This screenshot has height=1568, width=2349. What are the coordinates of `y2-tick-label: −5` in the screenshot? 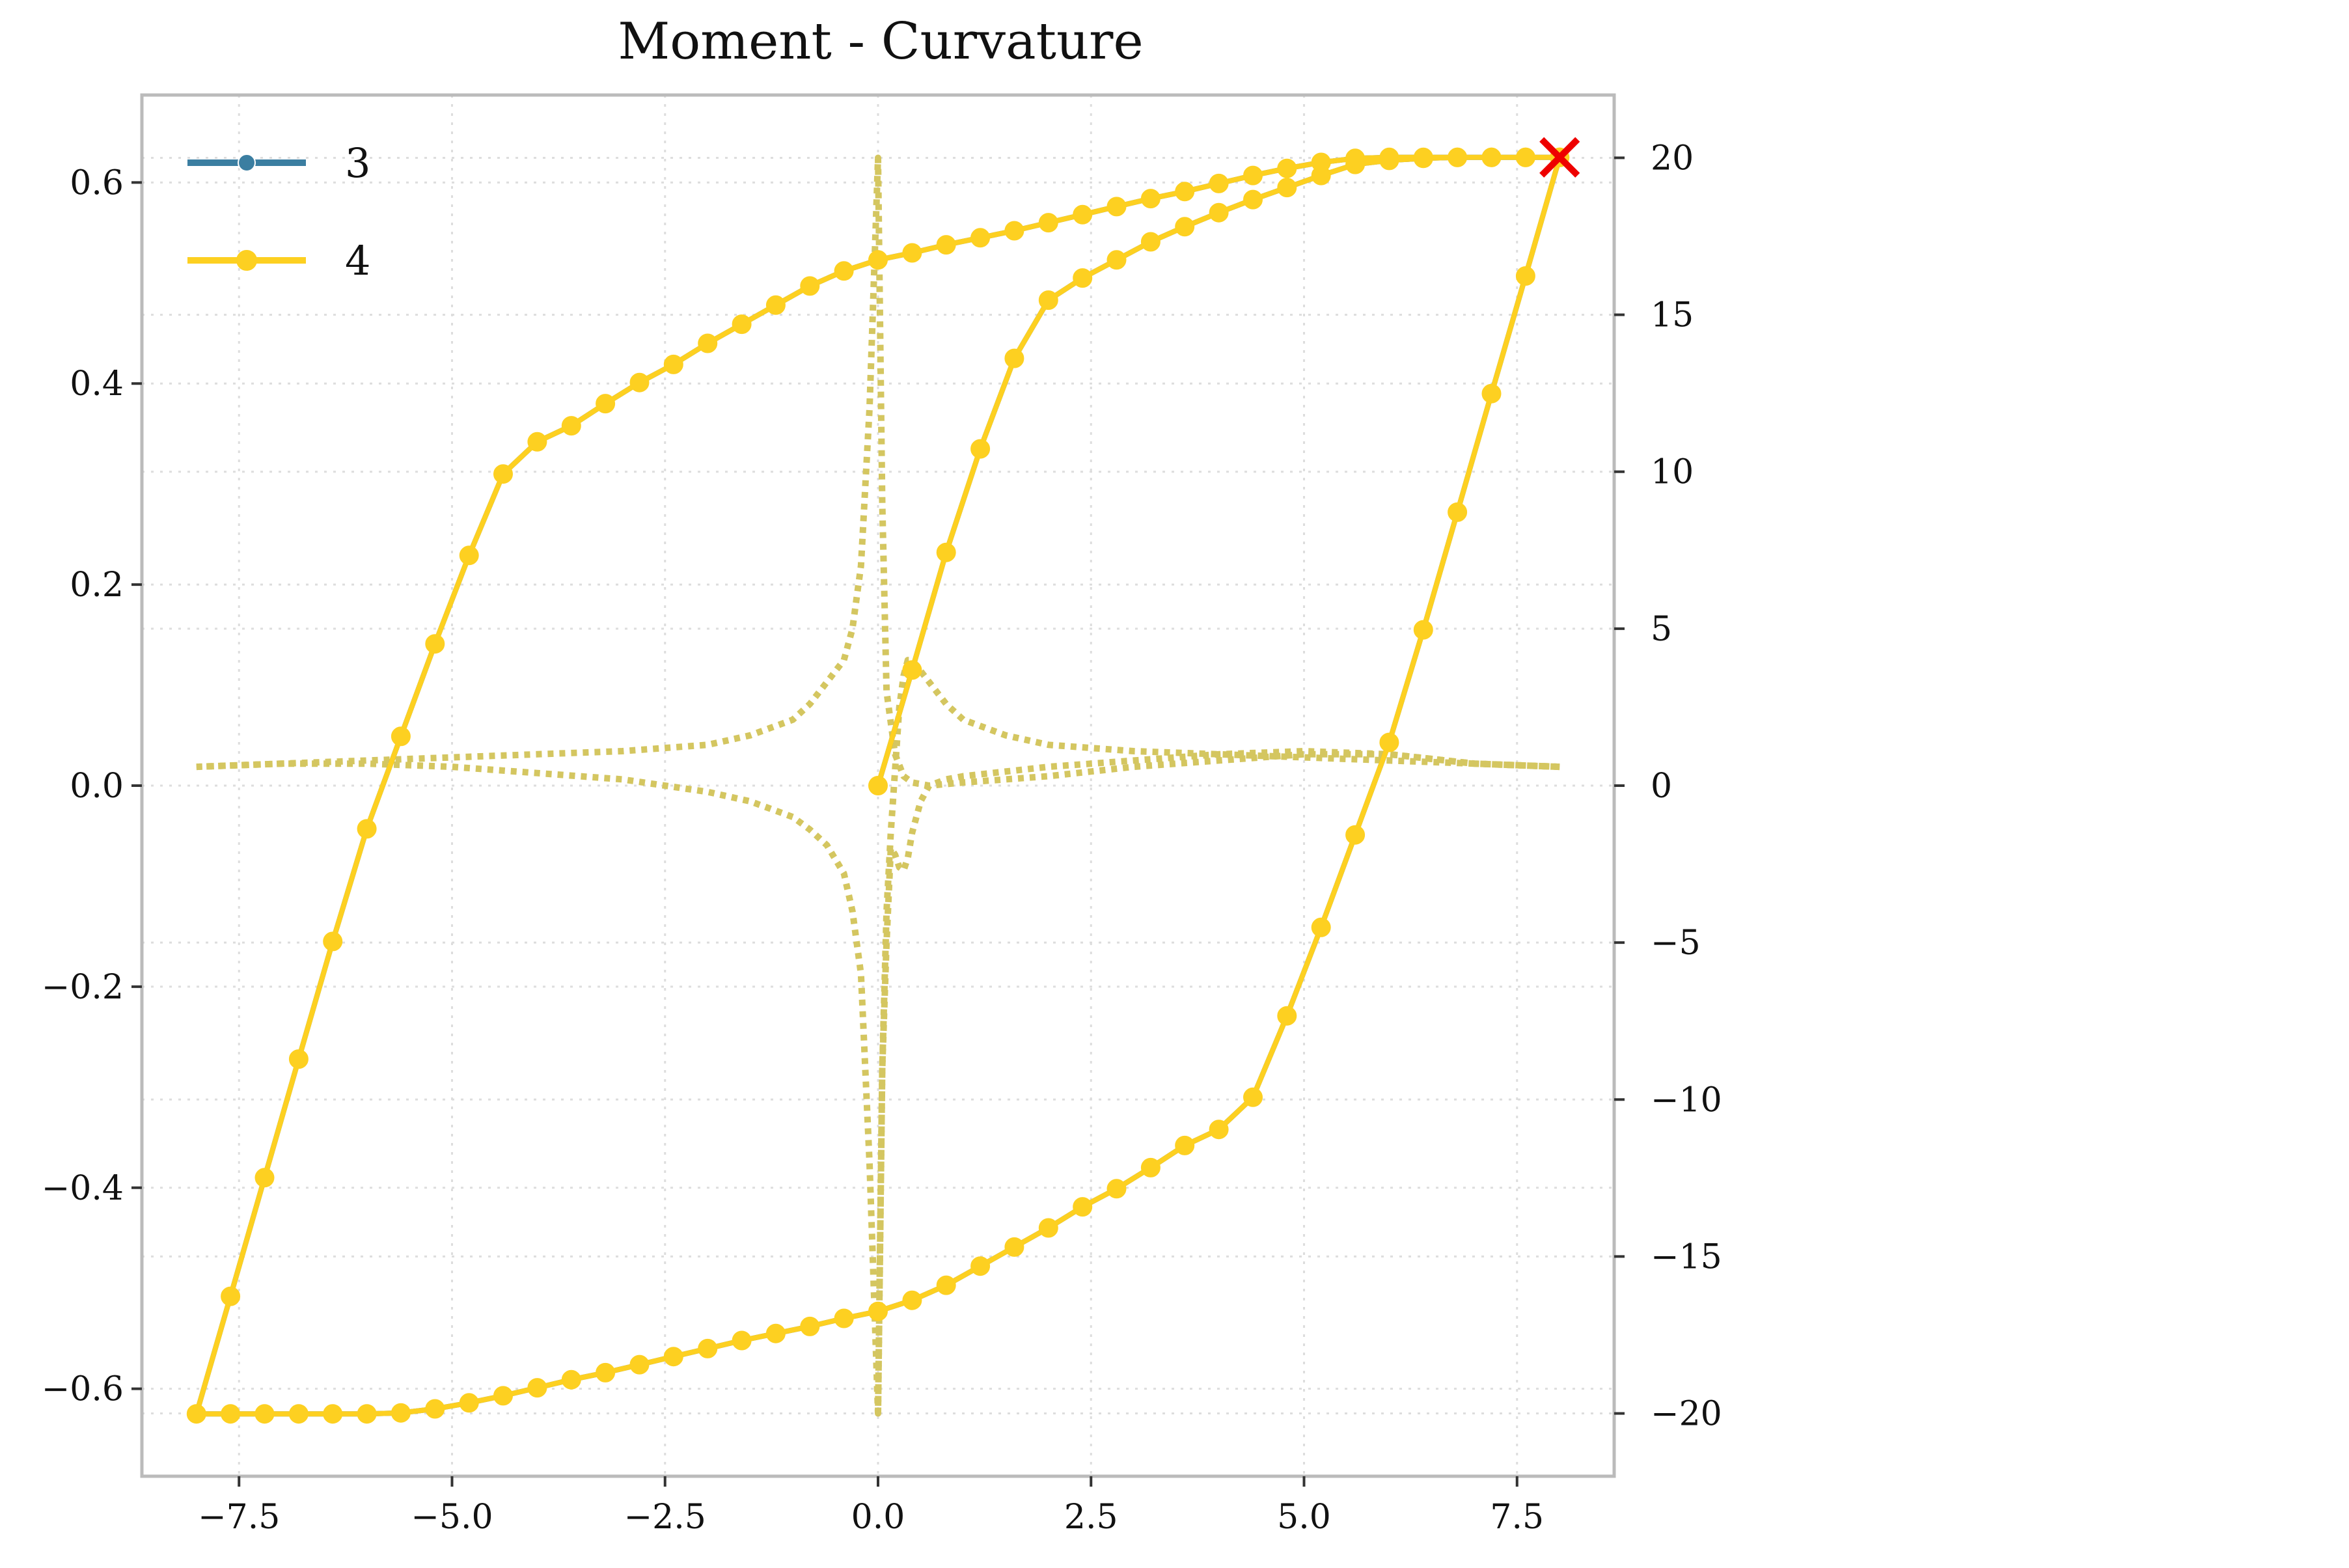 It's located at (1676, 943).